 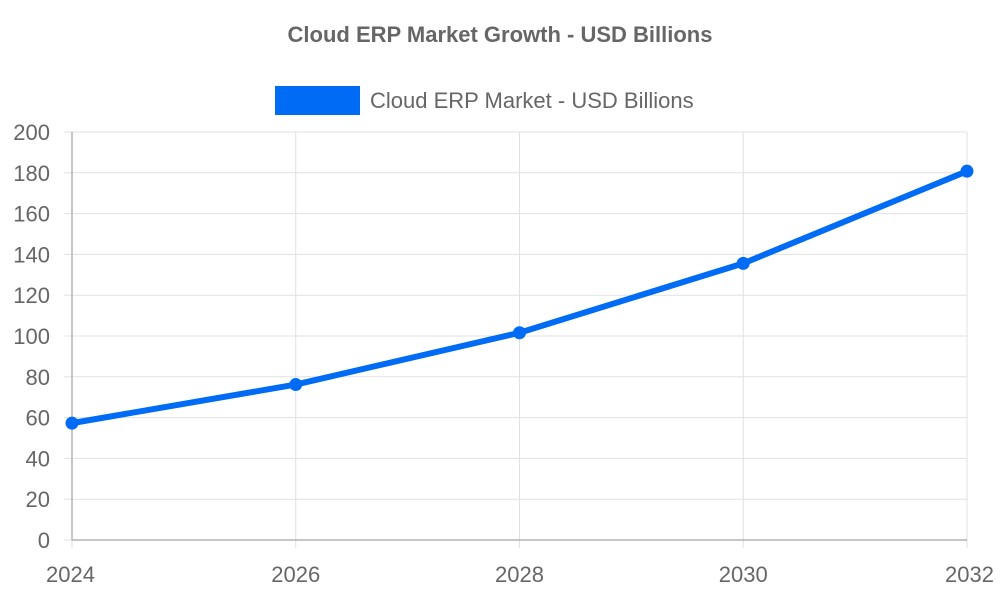 I want to click on y-axis-ticks: 0 20 40 60 80 100 120 140 160 180 200, so click(x=31, y=336).